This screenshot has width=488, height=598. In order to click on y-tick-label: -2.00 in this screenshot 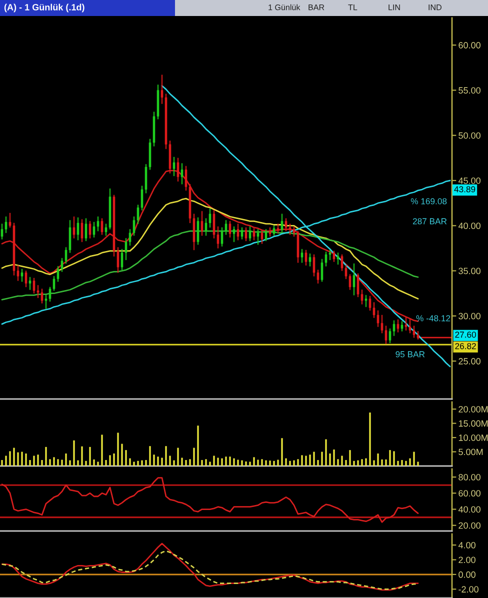, I will do `click(468, 589)`.